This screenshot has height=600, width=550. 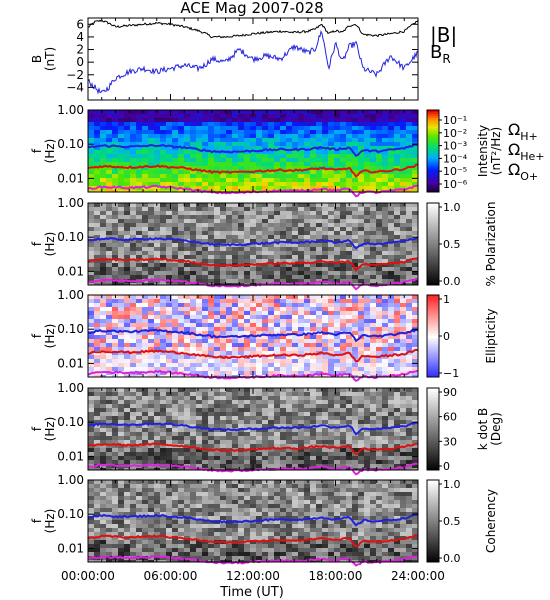 I want to click on colorbar-tick-label: 10⁻⁴, so click(x=455, y=158).